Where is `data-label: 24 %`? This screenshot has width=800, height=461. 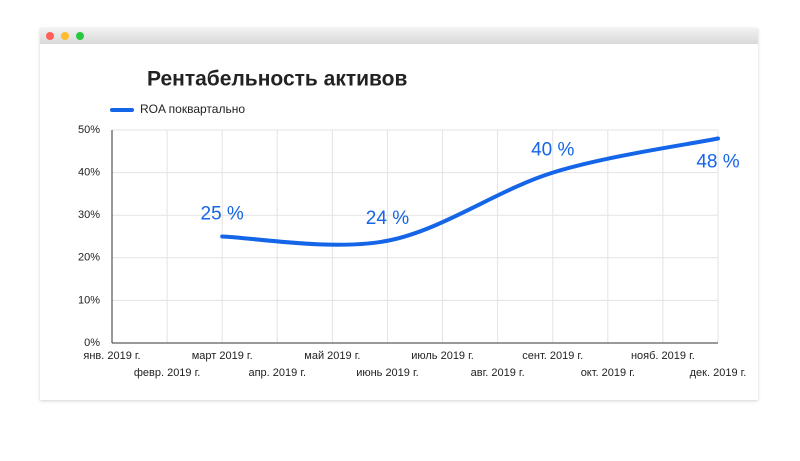 data-label: 24 % is located at coordinates (387, 218).